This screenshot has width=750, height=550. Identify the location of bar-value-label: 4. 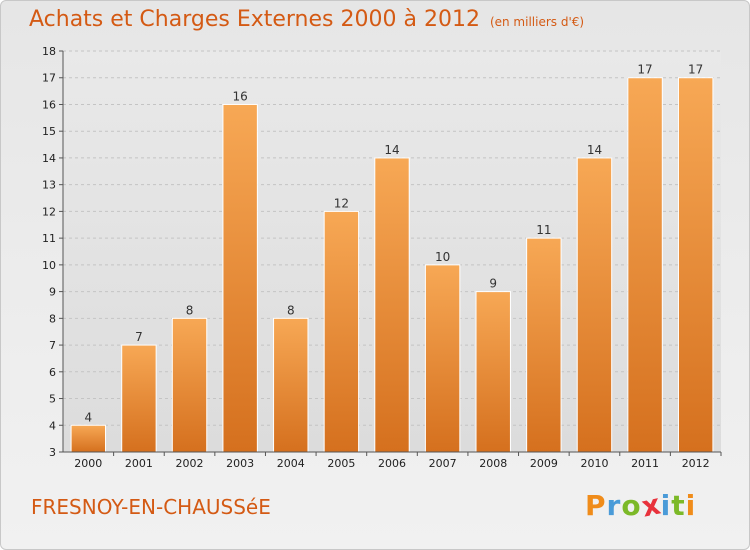
(88, 417).